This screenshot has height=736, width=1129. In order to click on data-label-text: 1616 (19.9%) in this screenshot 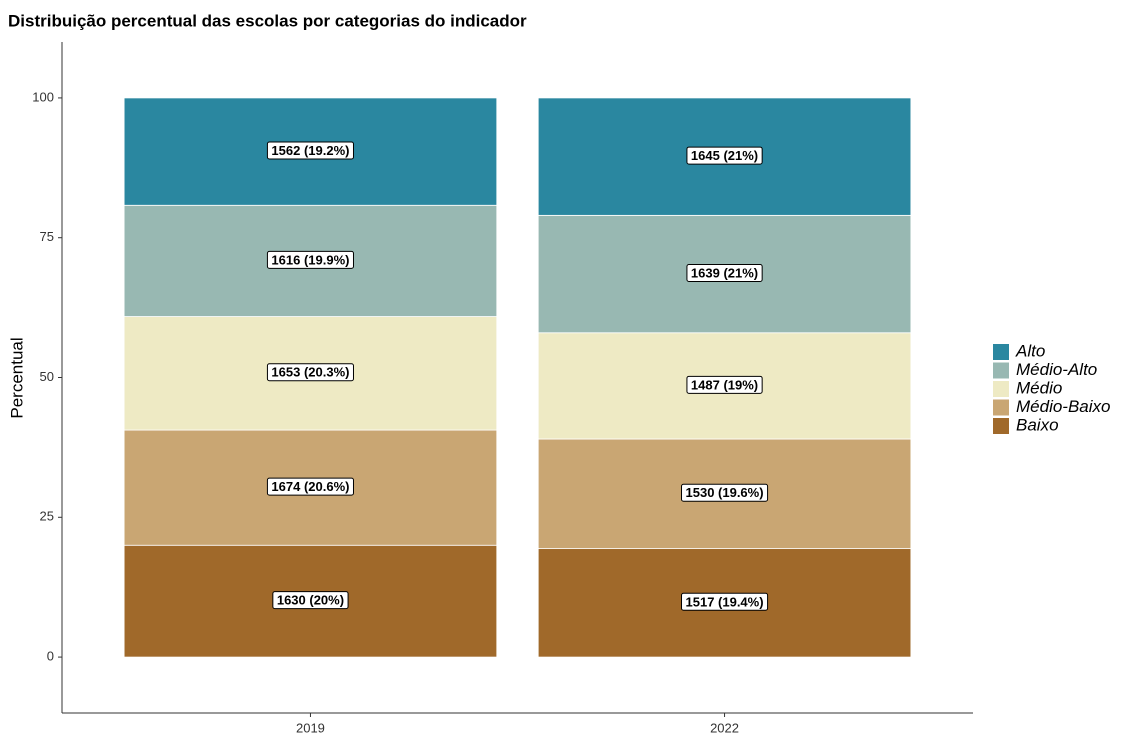, I will do `click(310, 259)`.